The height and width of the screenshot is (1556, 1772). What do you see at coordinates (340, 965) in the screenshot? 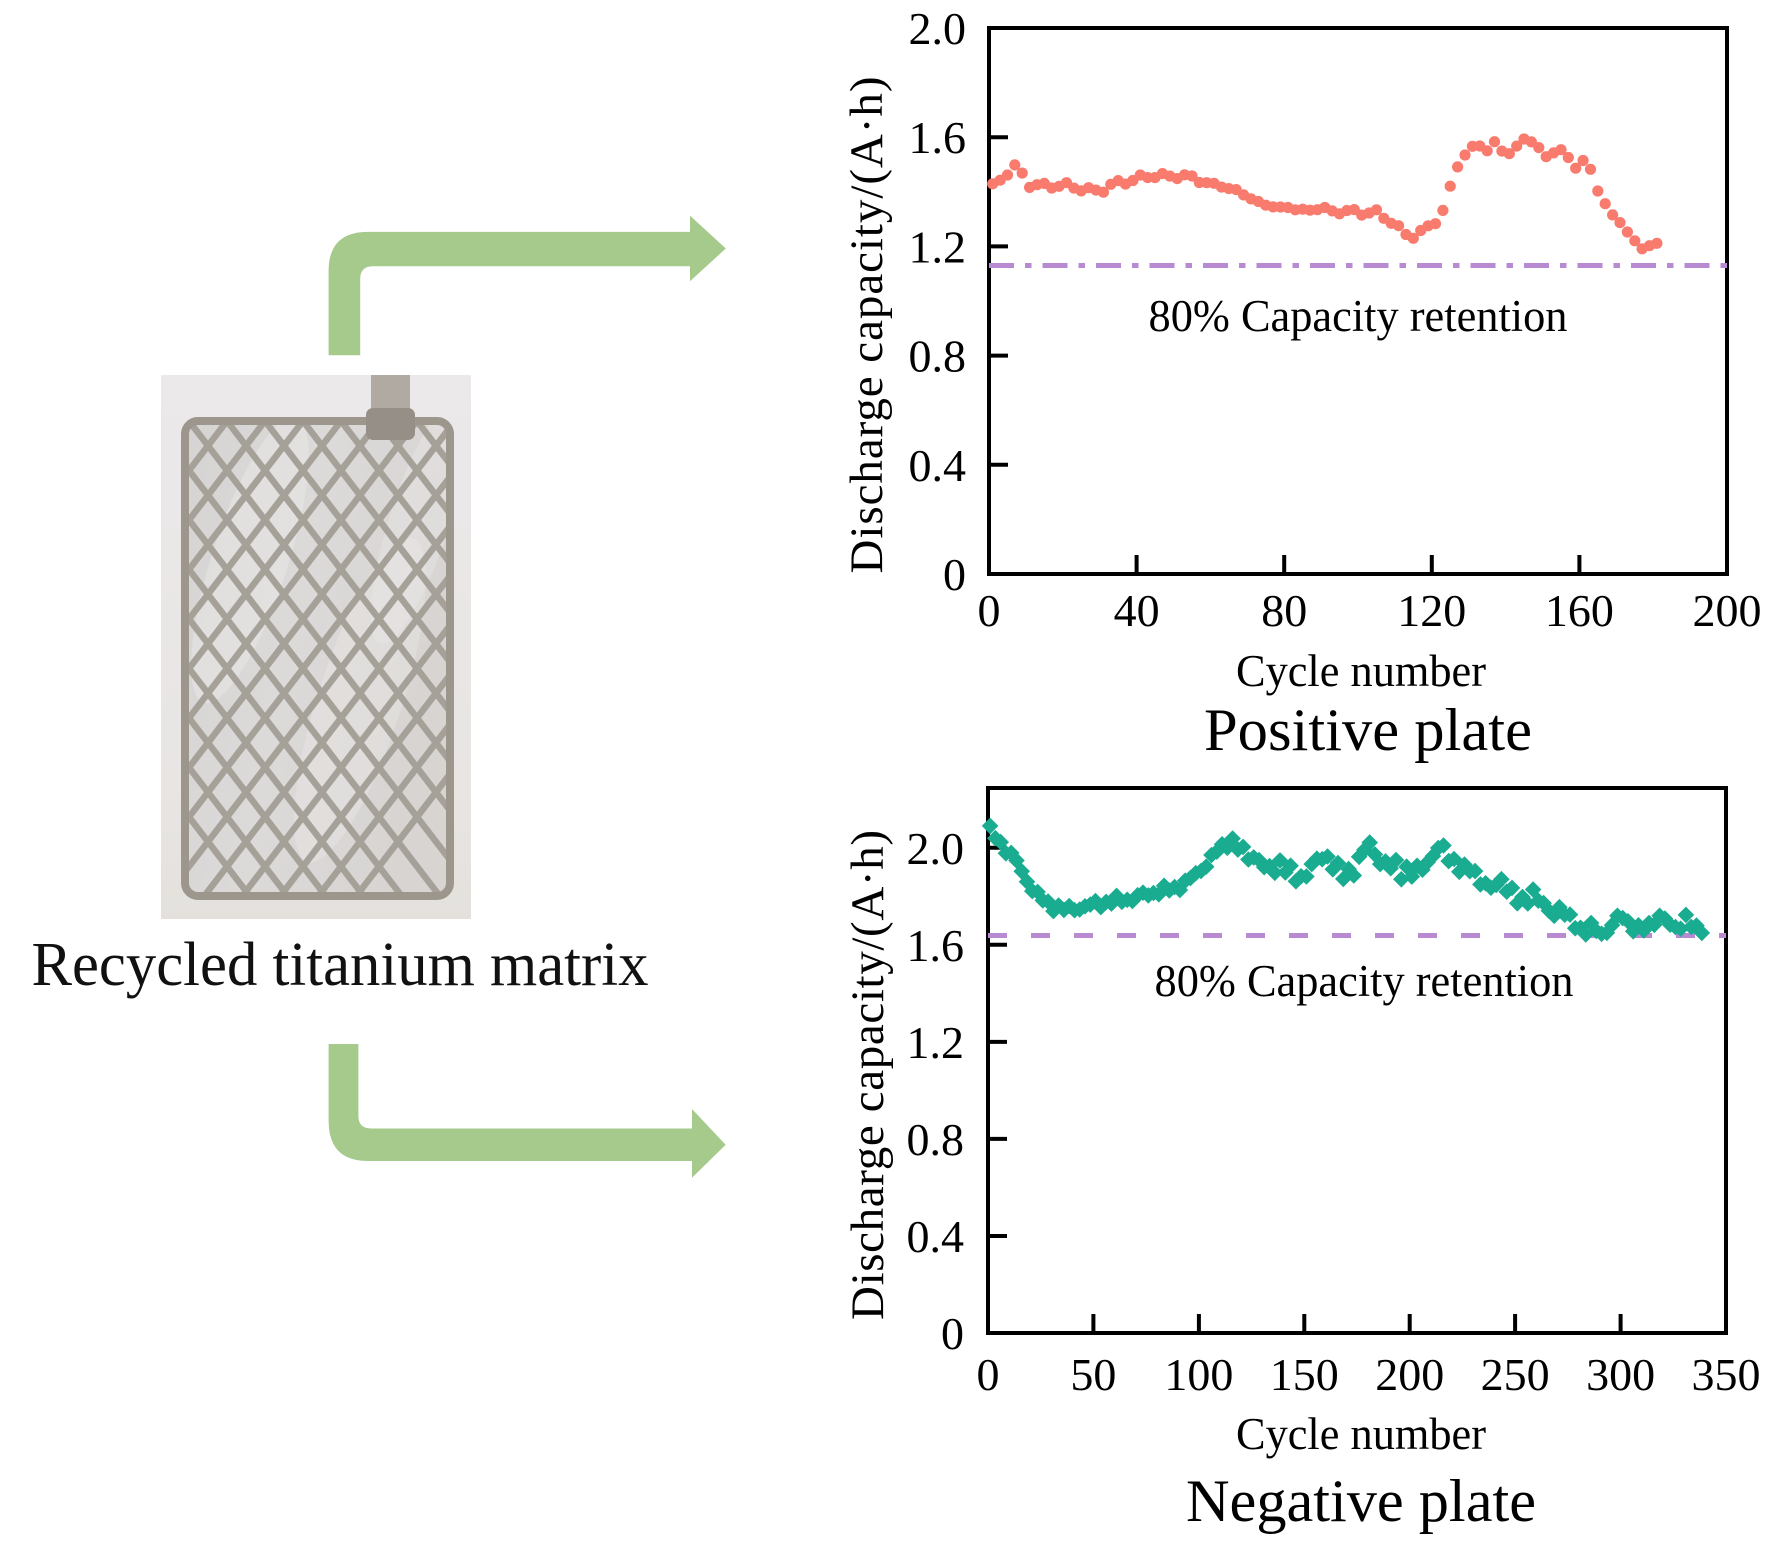
I see `svg-text: Recycled titanium matrix` at bounding box center [340, 965].